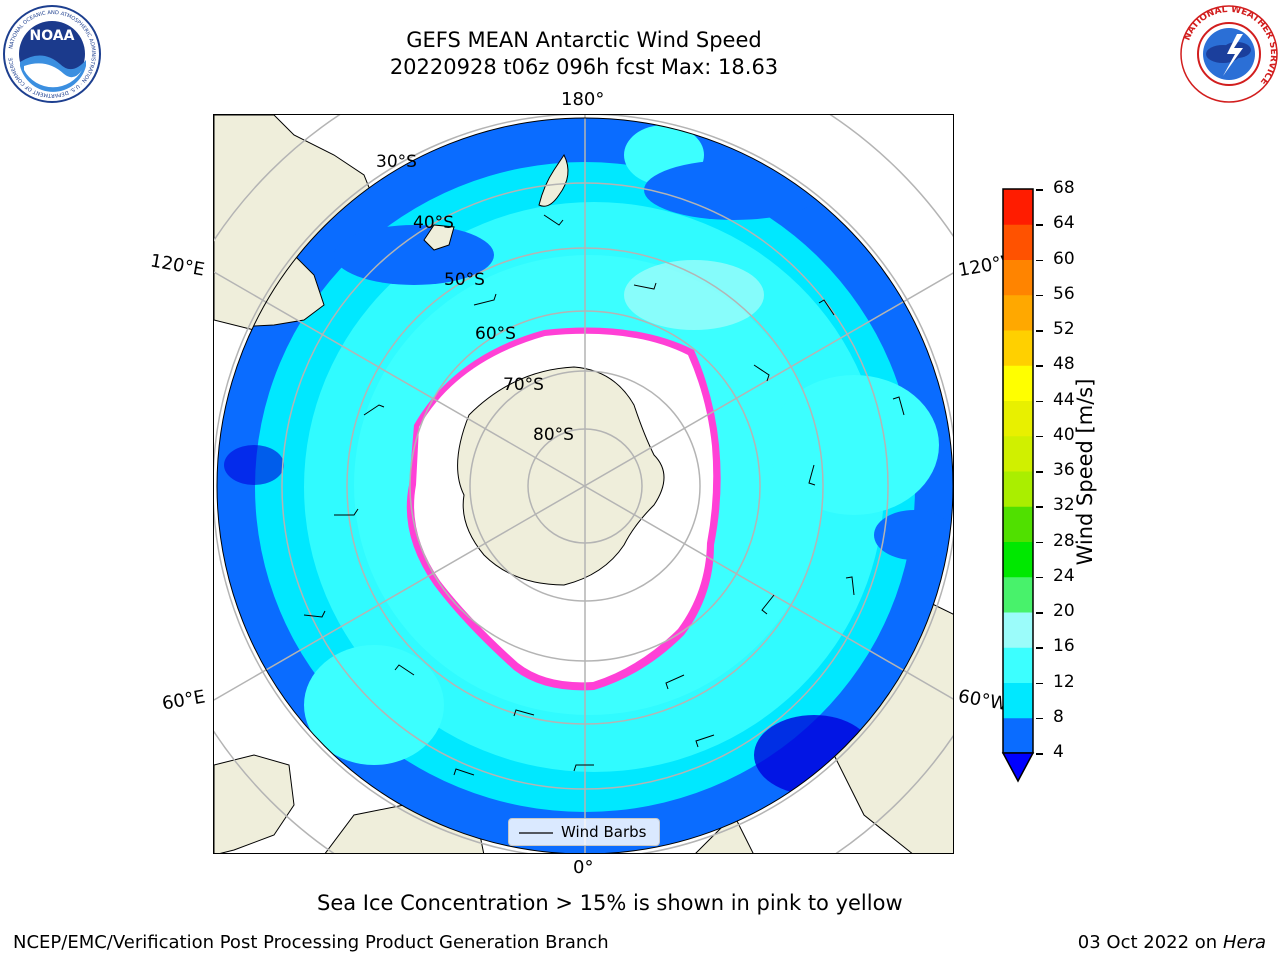  What do you see at coordinates (584, 40) in the screenshot?
I see `chart-title: GEFS MEAN Antarctic Wind Speed` at bounding box center [584, 40].